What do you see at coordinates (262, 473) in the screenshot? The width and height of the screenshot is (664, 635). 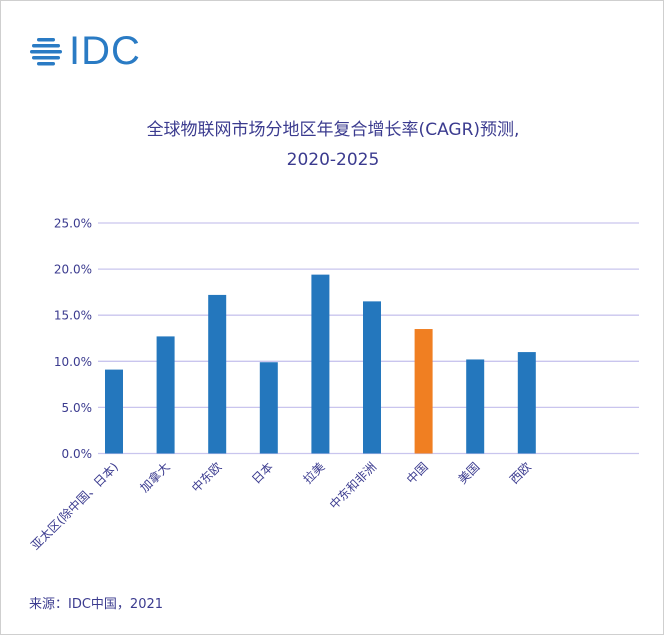 I see `x-tick-label: 日本` at bounding box center [262, 473].